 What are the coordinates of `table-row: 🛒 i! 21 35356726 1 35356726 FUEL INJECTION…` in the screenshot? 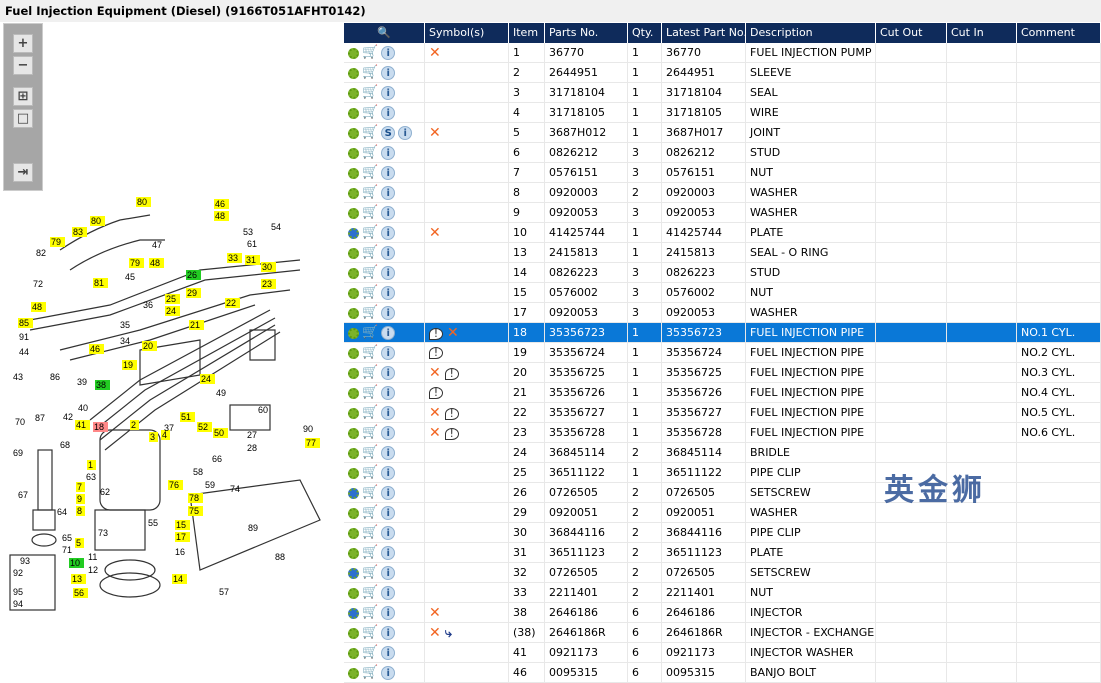 It's located at (722, 393).